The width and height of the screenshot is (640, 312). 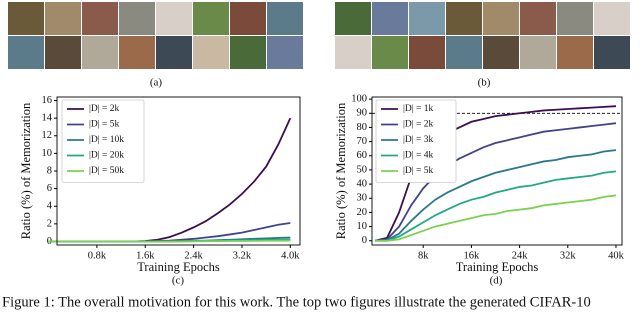 I want to click on y-tick-label: 90, so click(x=362, y=113).